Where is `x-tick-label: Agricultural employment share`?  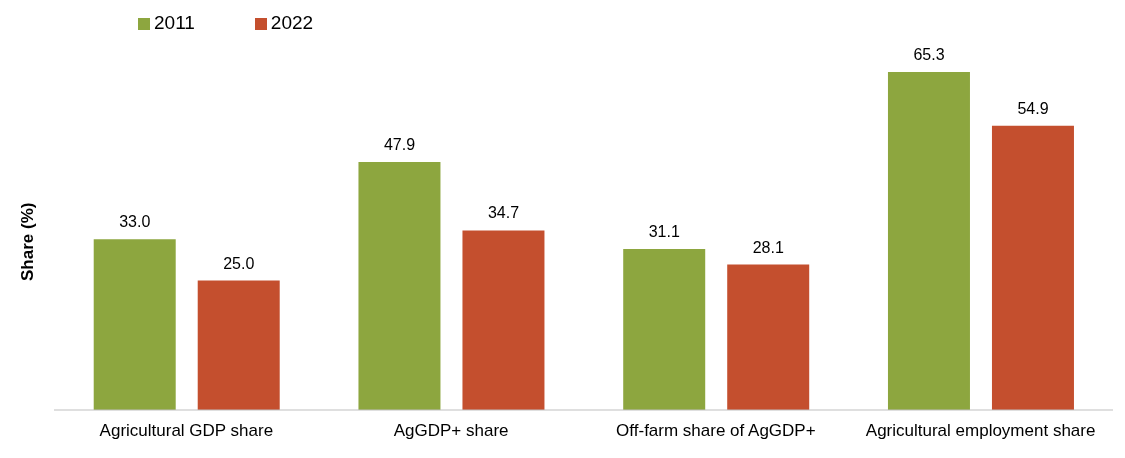 x-tick-label: Agricultural employment share is located at coordinates (980, 431).